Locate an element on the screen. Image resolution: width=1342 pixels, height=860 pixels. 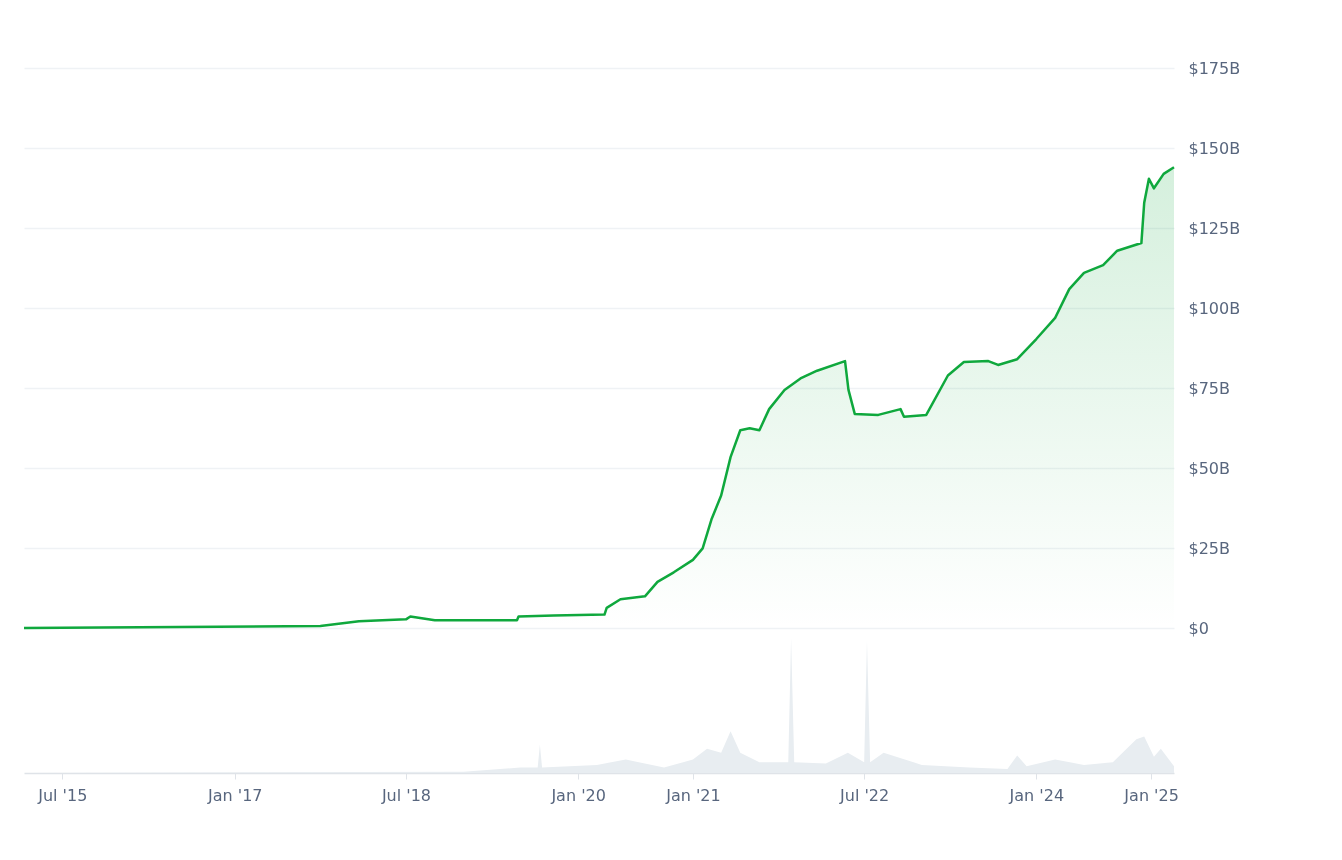
x-tick-label: Jul '18 is located at coordinates (406, 795).